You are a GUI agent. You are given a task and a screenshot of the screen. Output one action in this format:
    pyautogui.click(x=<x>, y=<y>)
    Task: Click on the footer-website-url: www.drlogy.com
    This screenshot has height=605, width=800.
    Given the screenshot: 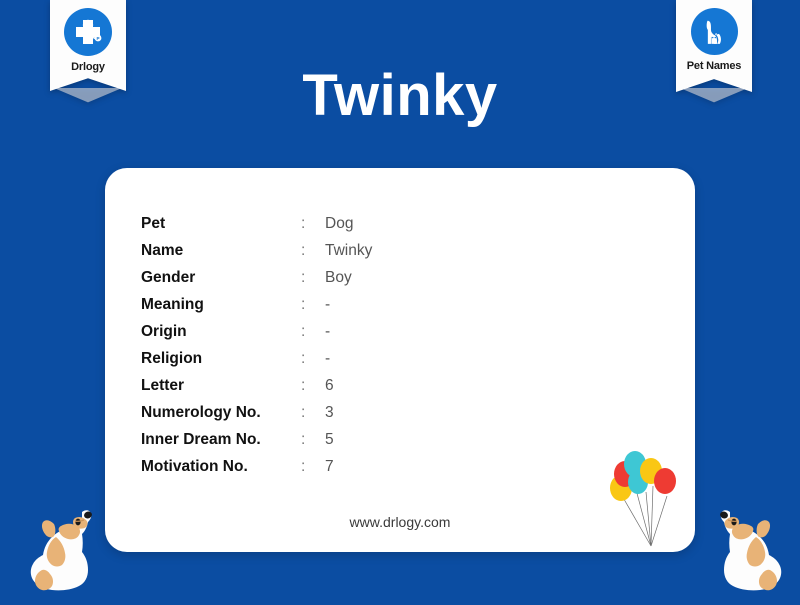 What is the action you would take?
    pyautogui.click(x=400, y=522)
    